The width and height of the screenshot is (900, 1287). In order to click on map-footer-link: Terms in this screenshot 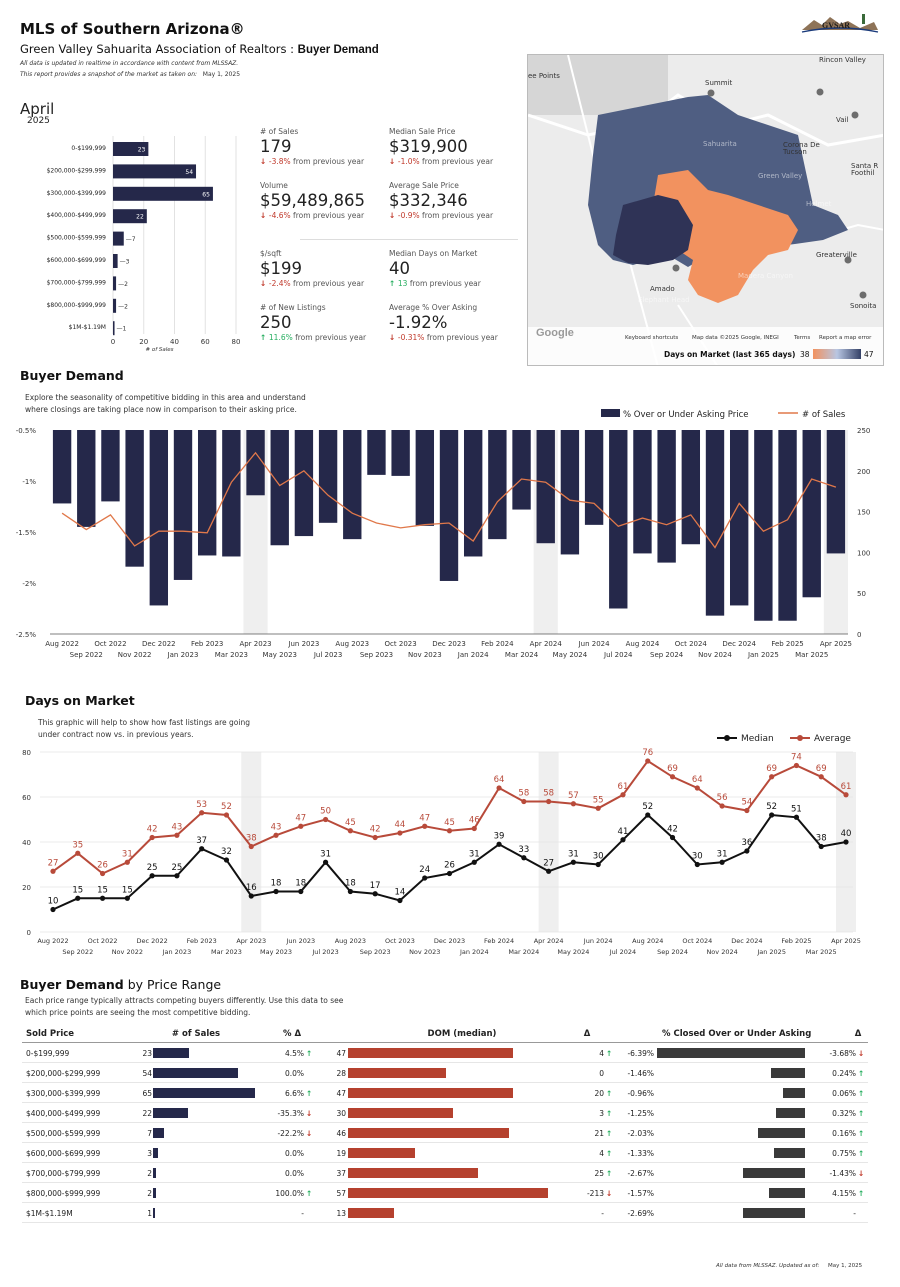, I will do `click(802, 338)`.